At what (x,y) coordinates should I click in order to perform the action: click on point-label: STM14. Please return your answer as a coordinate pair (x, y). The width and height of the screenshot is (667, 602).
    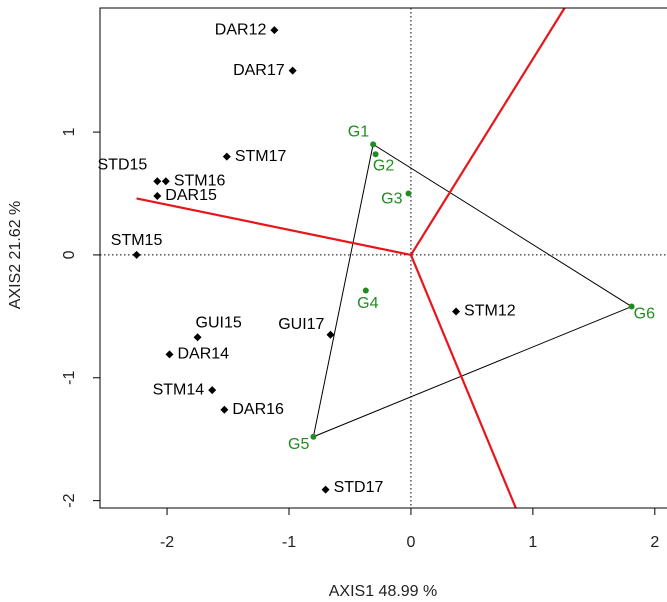
    Looking at the image, I should click on (179, 389).